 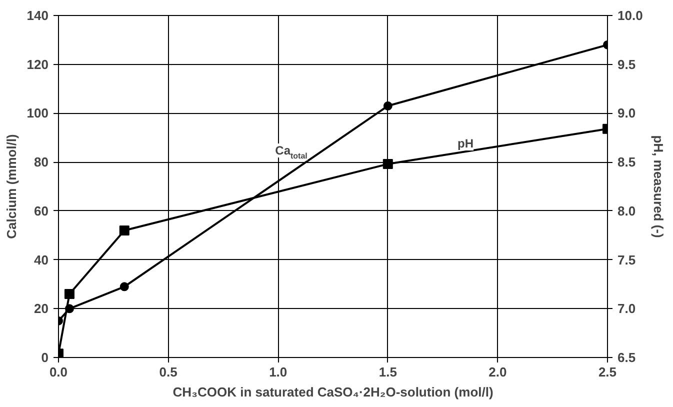 I want to click on y2-tick-label: 8.5, so click(x=627, y=162).